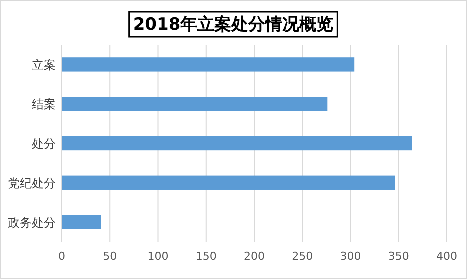 The width and height of the screenshot is (467, 279). What do you see at coordinates (399, 256) in the screenshot?
I see `x-tick-label: 350` at bounding box center [399, 256].